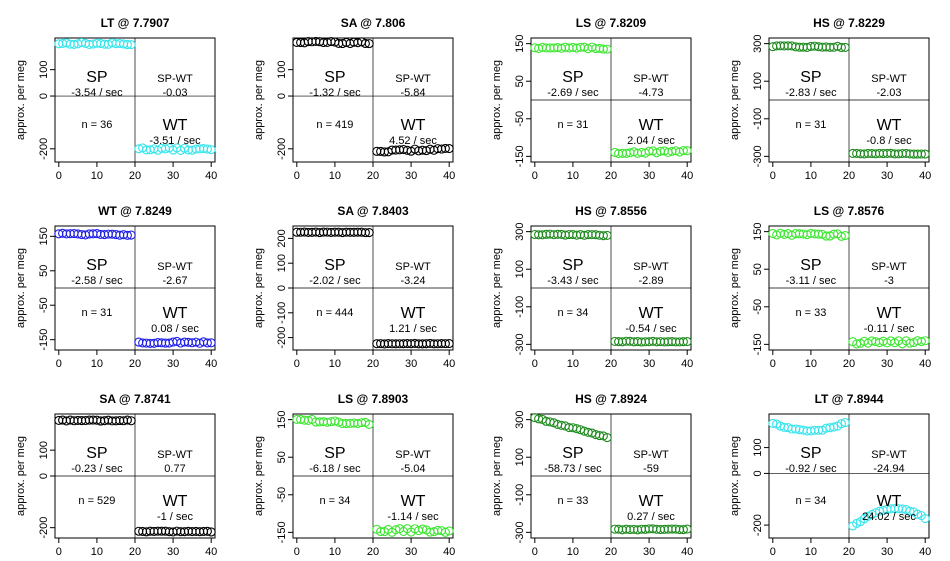 The width and height of the screenshot is (950, 561). Describe the element at coordinates (282, 457) in the screenshot. I see `y-tick-label: 50` at that location.